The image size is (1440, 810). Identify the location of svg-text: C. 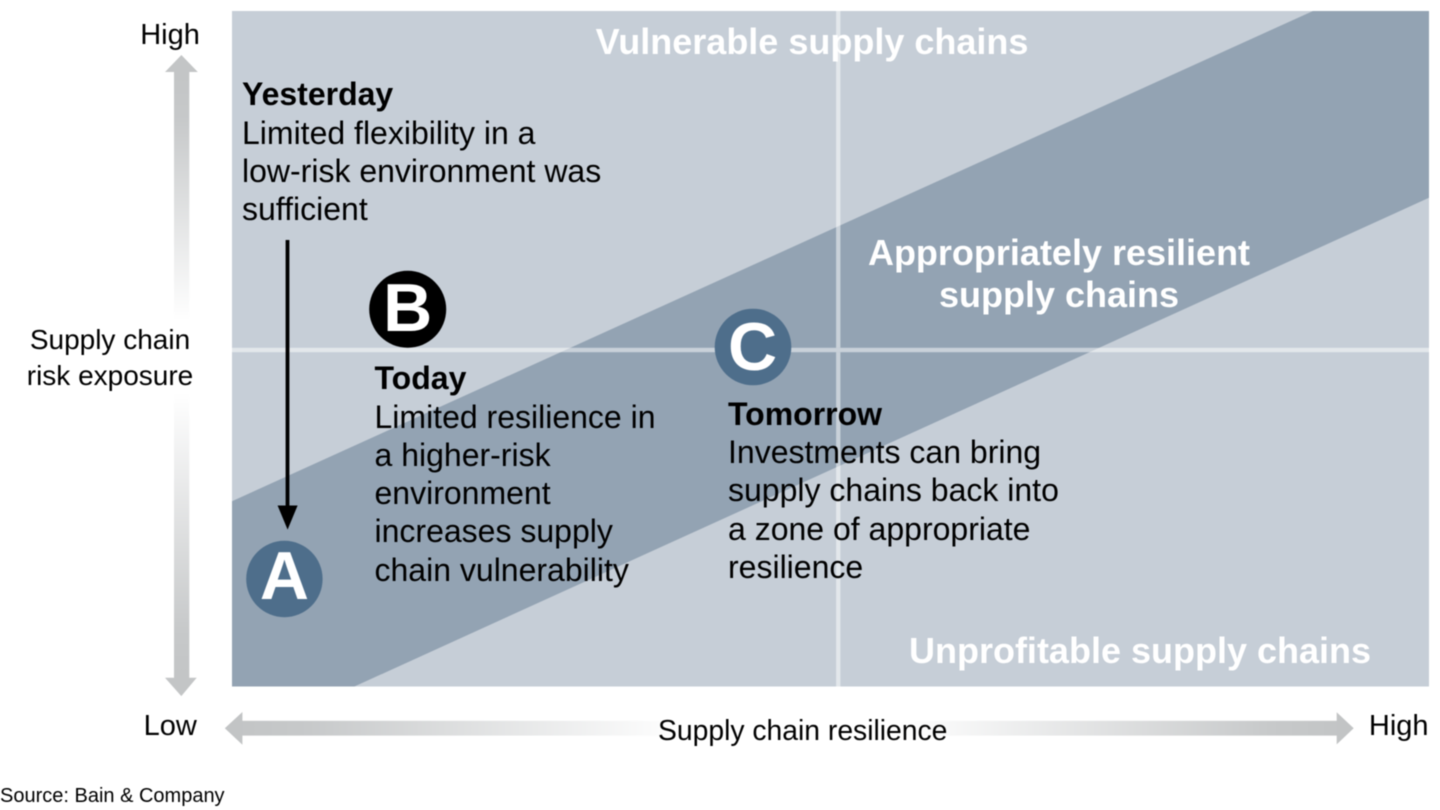
(752, 347).